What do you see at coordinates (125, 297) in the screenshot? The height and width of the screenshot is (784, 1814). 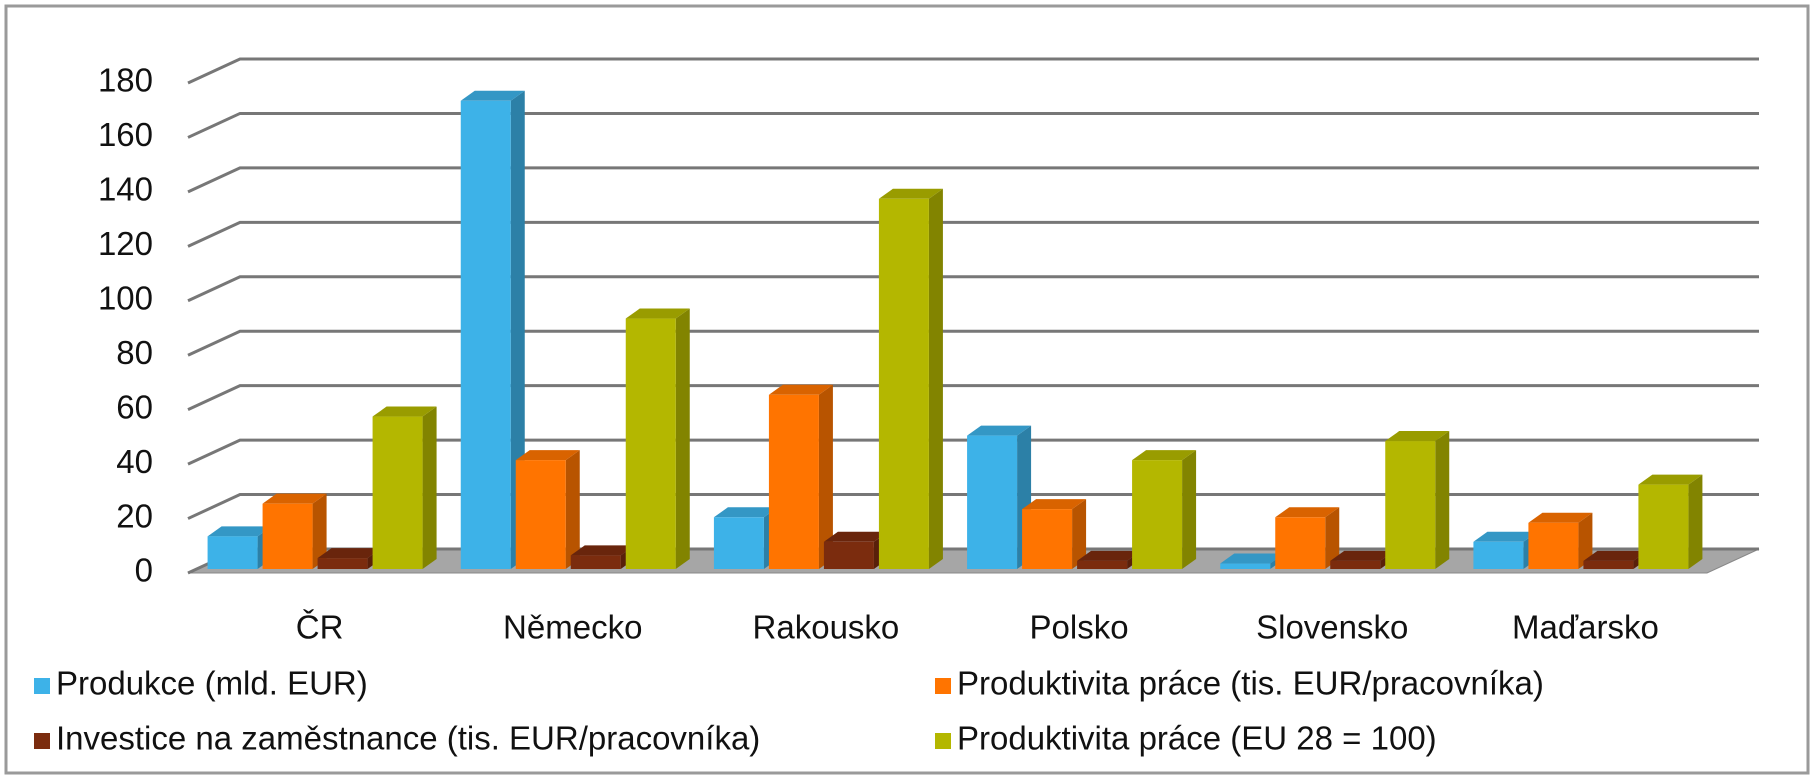 I see `y-tick-label: 100` at bounding box center [125, 297].